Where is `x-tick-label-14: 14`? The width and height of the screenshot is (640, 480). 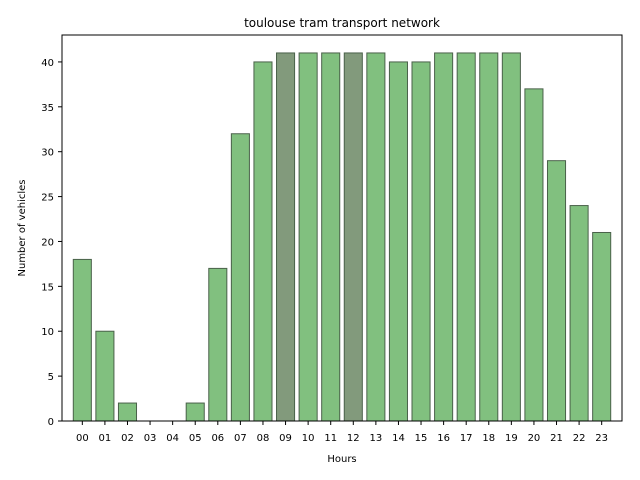 x-tick-label-14: 14 is located at coordinates (398, 438).